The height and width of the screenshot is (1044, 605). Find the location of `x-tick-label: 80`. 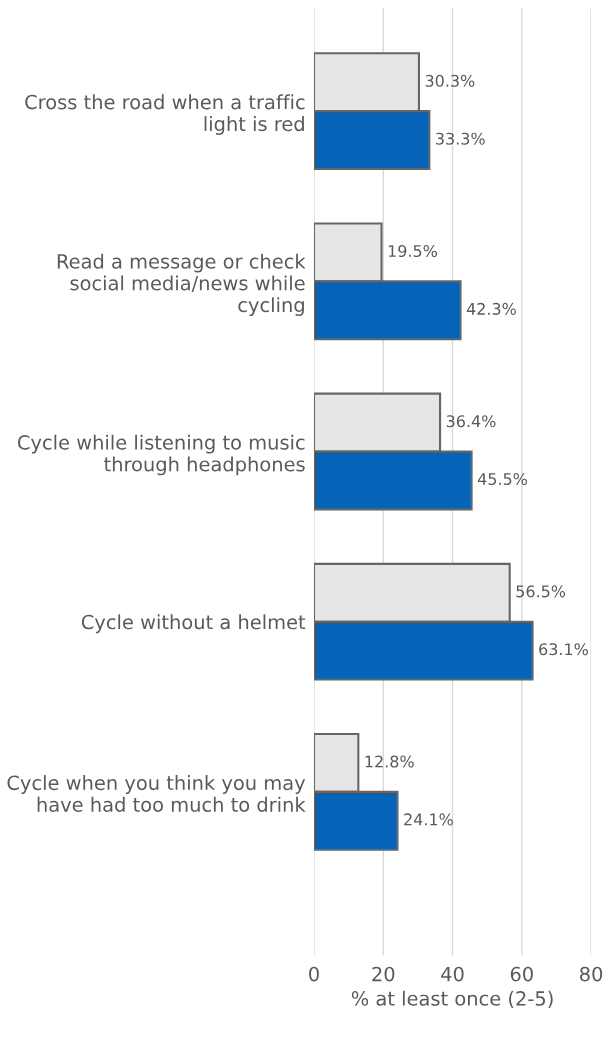

x-tick-label: 80 is located at coordinates (591, 974).